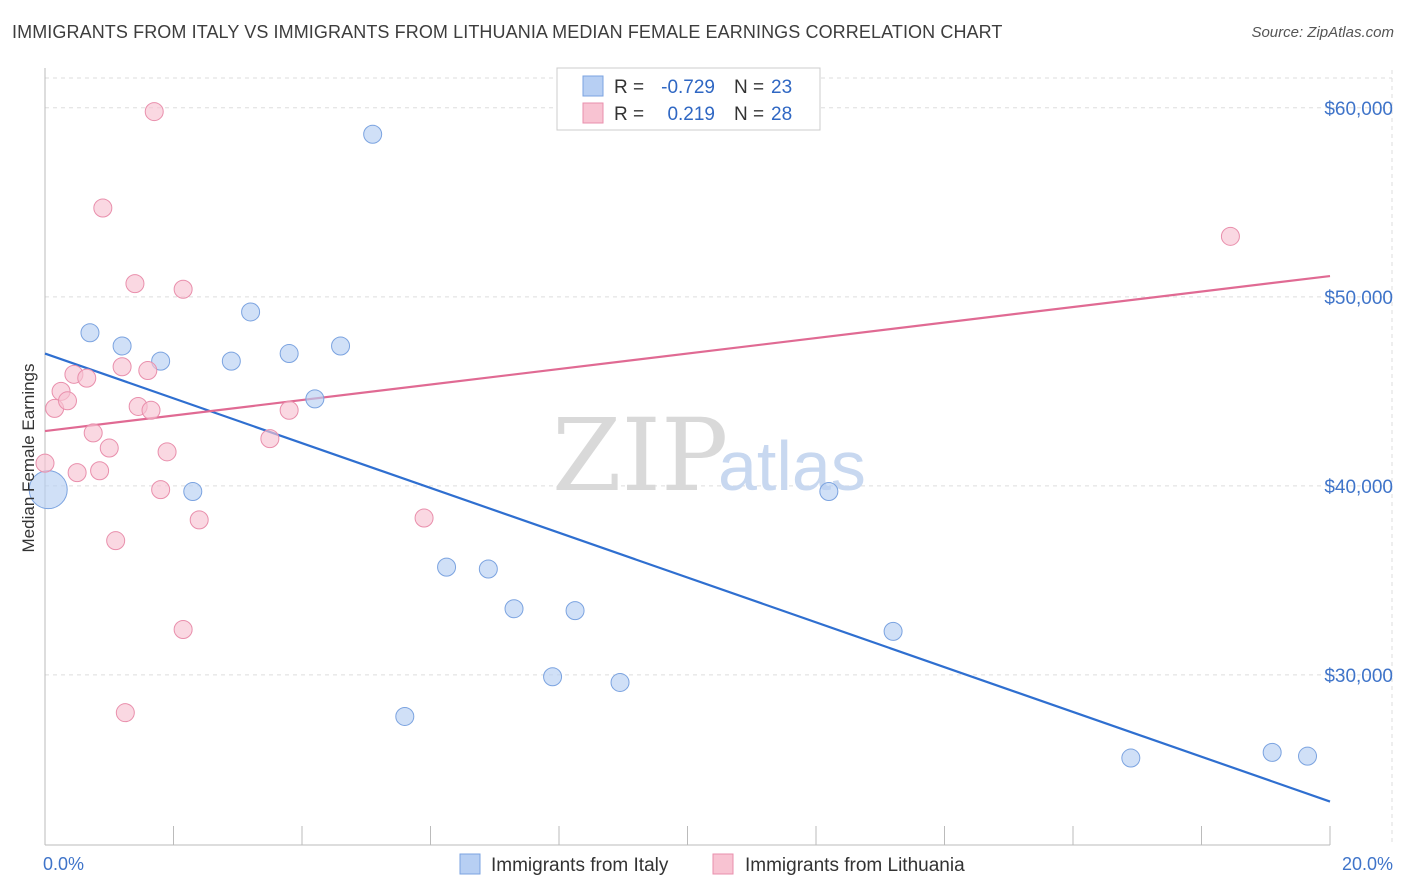 Image resolution: width=1406 pixels, height=892 pixels. Describe the element at coordinates (723, 864) in the screenshot. I see `bottom-legend-swatch-lithuania` at that location.